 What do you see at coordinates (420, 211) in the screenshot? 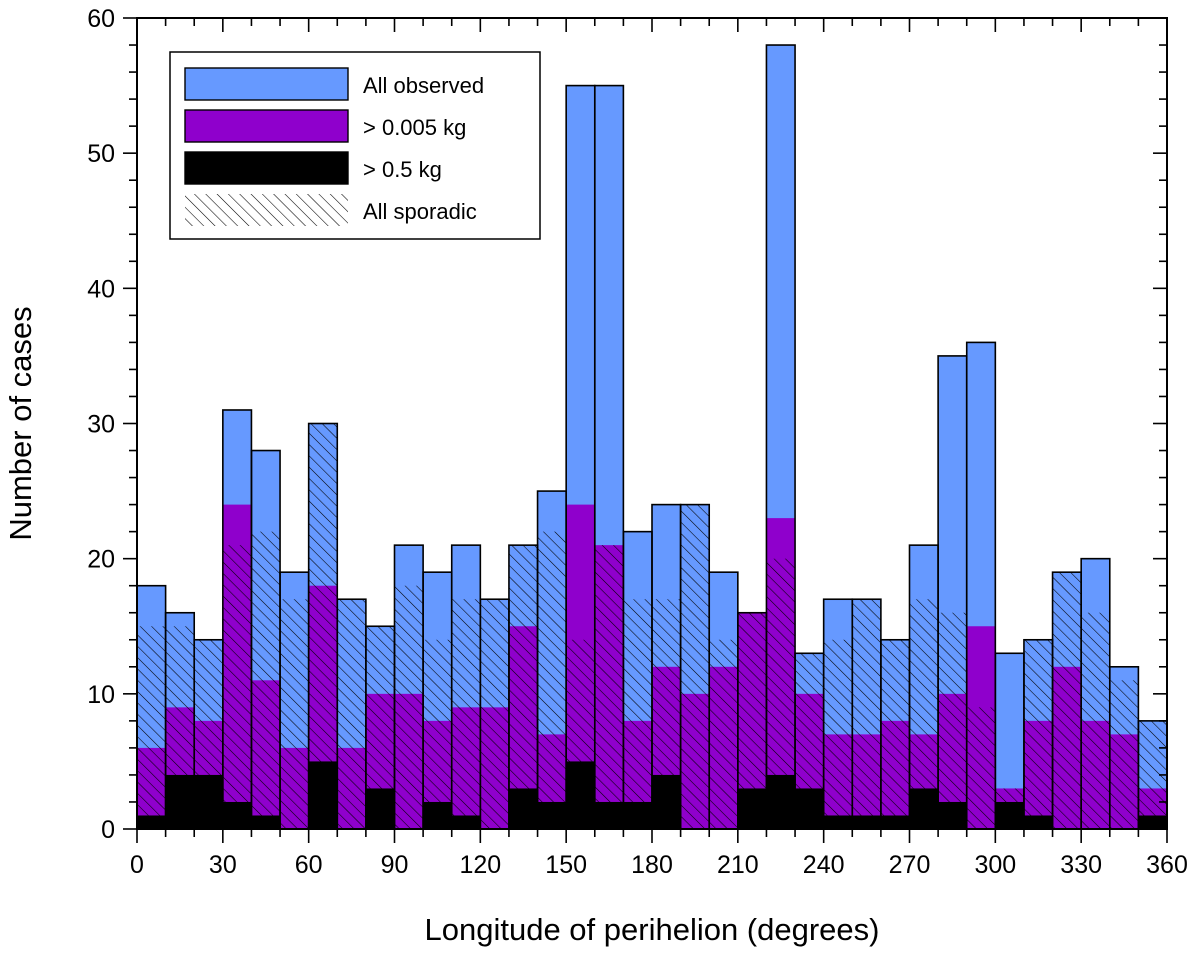
I see `legend-label-all-sporadic: All sporadic` at bounding box center [420, 211].